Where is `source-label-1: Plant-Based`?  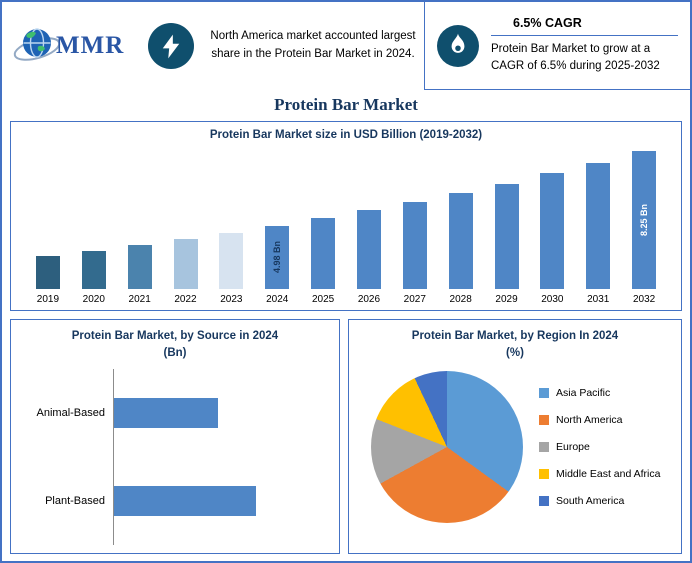
source-label-1: Plant-Based is located at coordinates (75, 500).